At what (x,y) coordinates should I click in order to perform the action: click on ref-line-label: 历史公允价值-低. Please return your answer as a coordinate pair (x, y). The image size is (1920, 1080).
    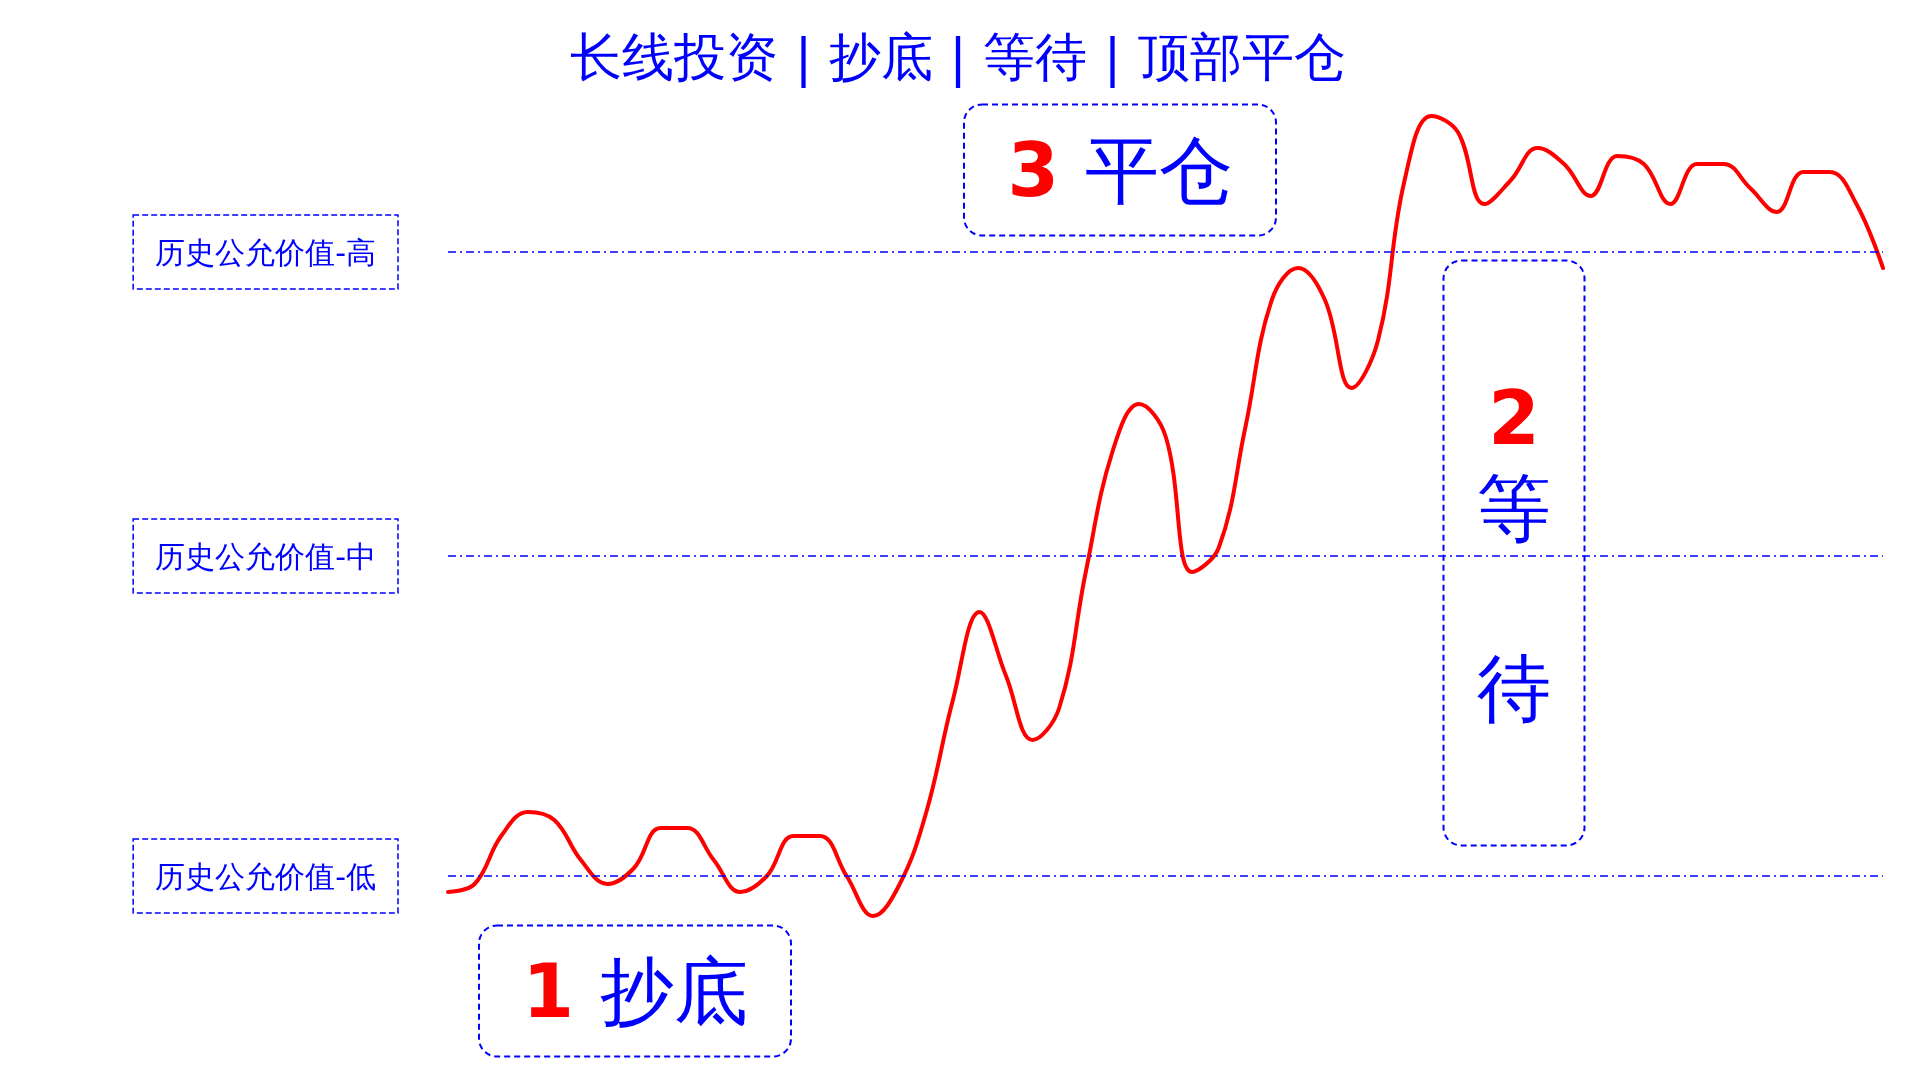
    Looking at the image, I should click on (265, 876).